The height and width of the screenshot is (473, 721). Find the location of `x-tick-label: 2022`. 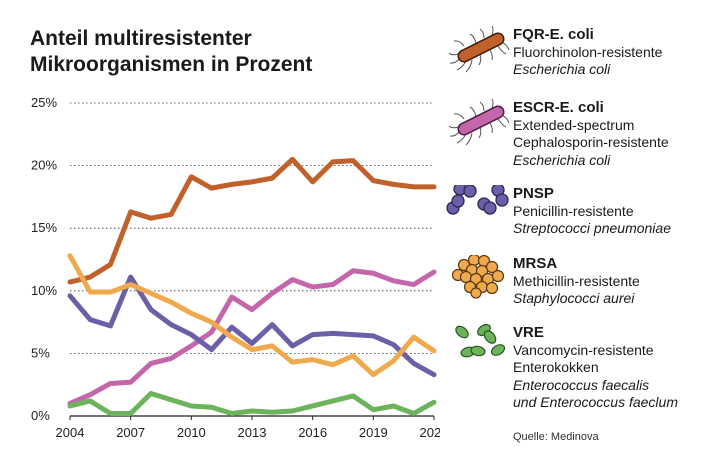

x-tick-label: 2022 is located at coordinates (430, 432).